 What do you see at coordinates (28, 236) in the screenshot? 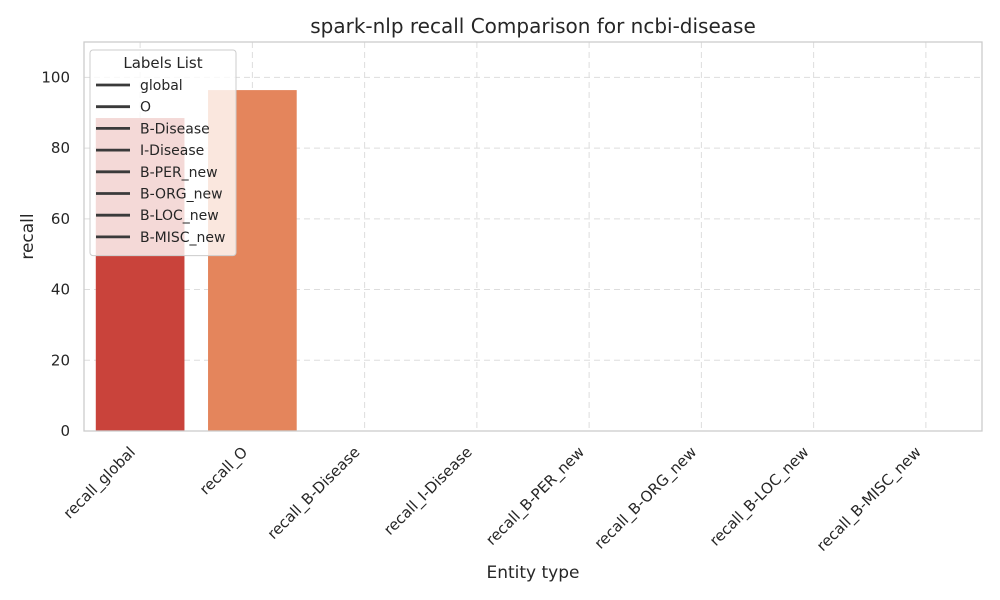
I see `y-axis-label: recall` at bounding box center [28, 236].